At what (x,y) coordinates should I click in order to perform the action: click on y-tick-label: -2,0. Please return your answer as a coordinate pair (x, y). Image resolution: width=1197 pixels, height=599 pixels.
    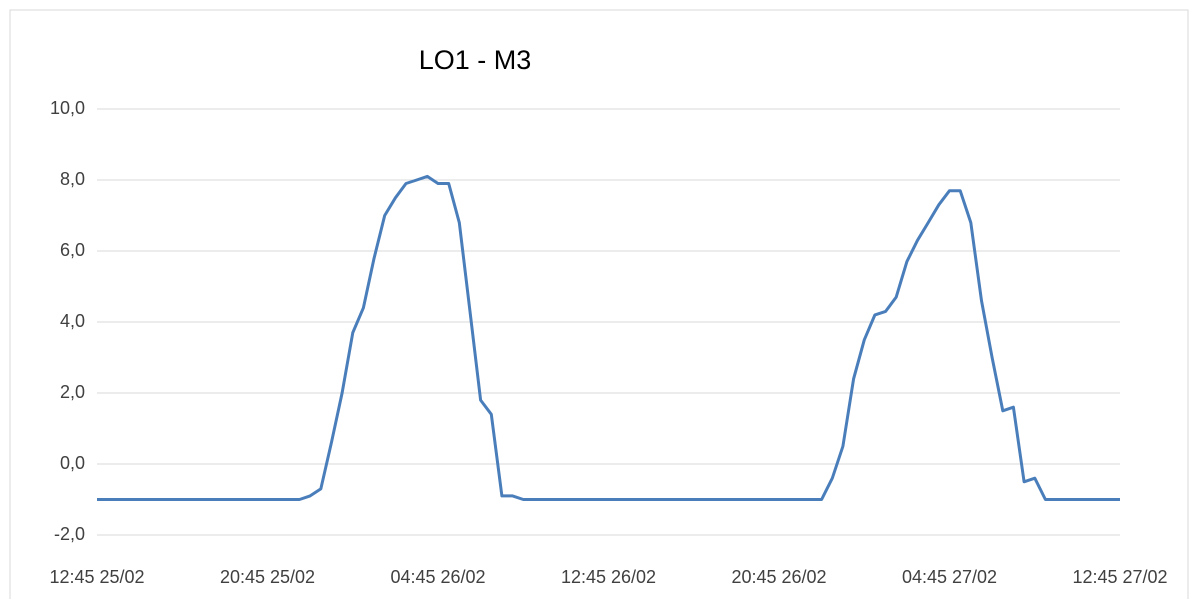
    Looking at the image, I should click on (69, 534).